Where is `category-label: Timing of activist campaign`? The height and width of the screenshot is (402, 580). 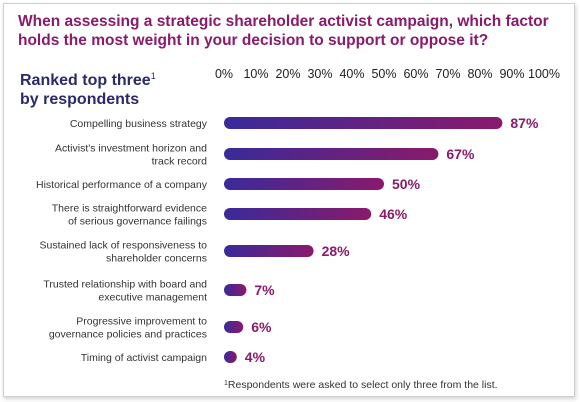
category-label: Timing of activist campaign is located at coordinates (144, 358).